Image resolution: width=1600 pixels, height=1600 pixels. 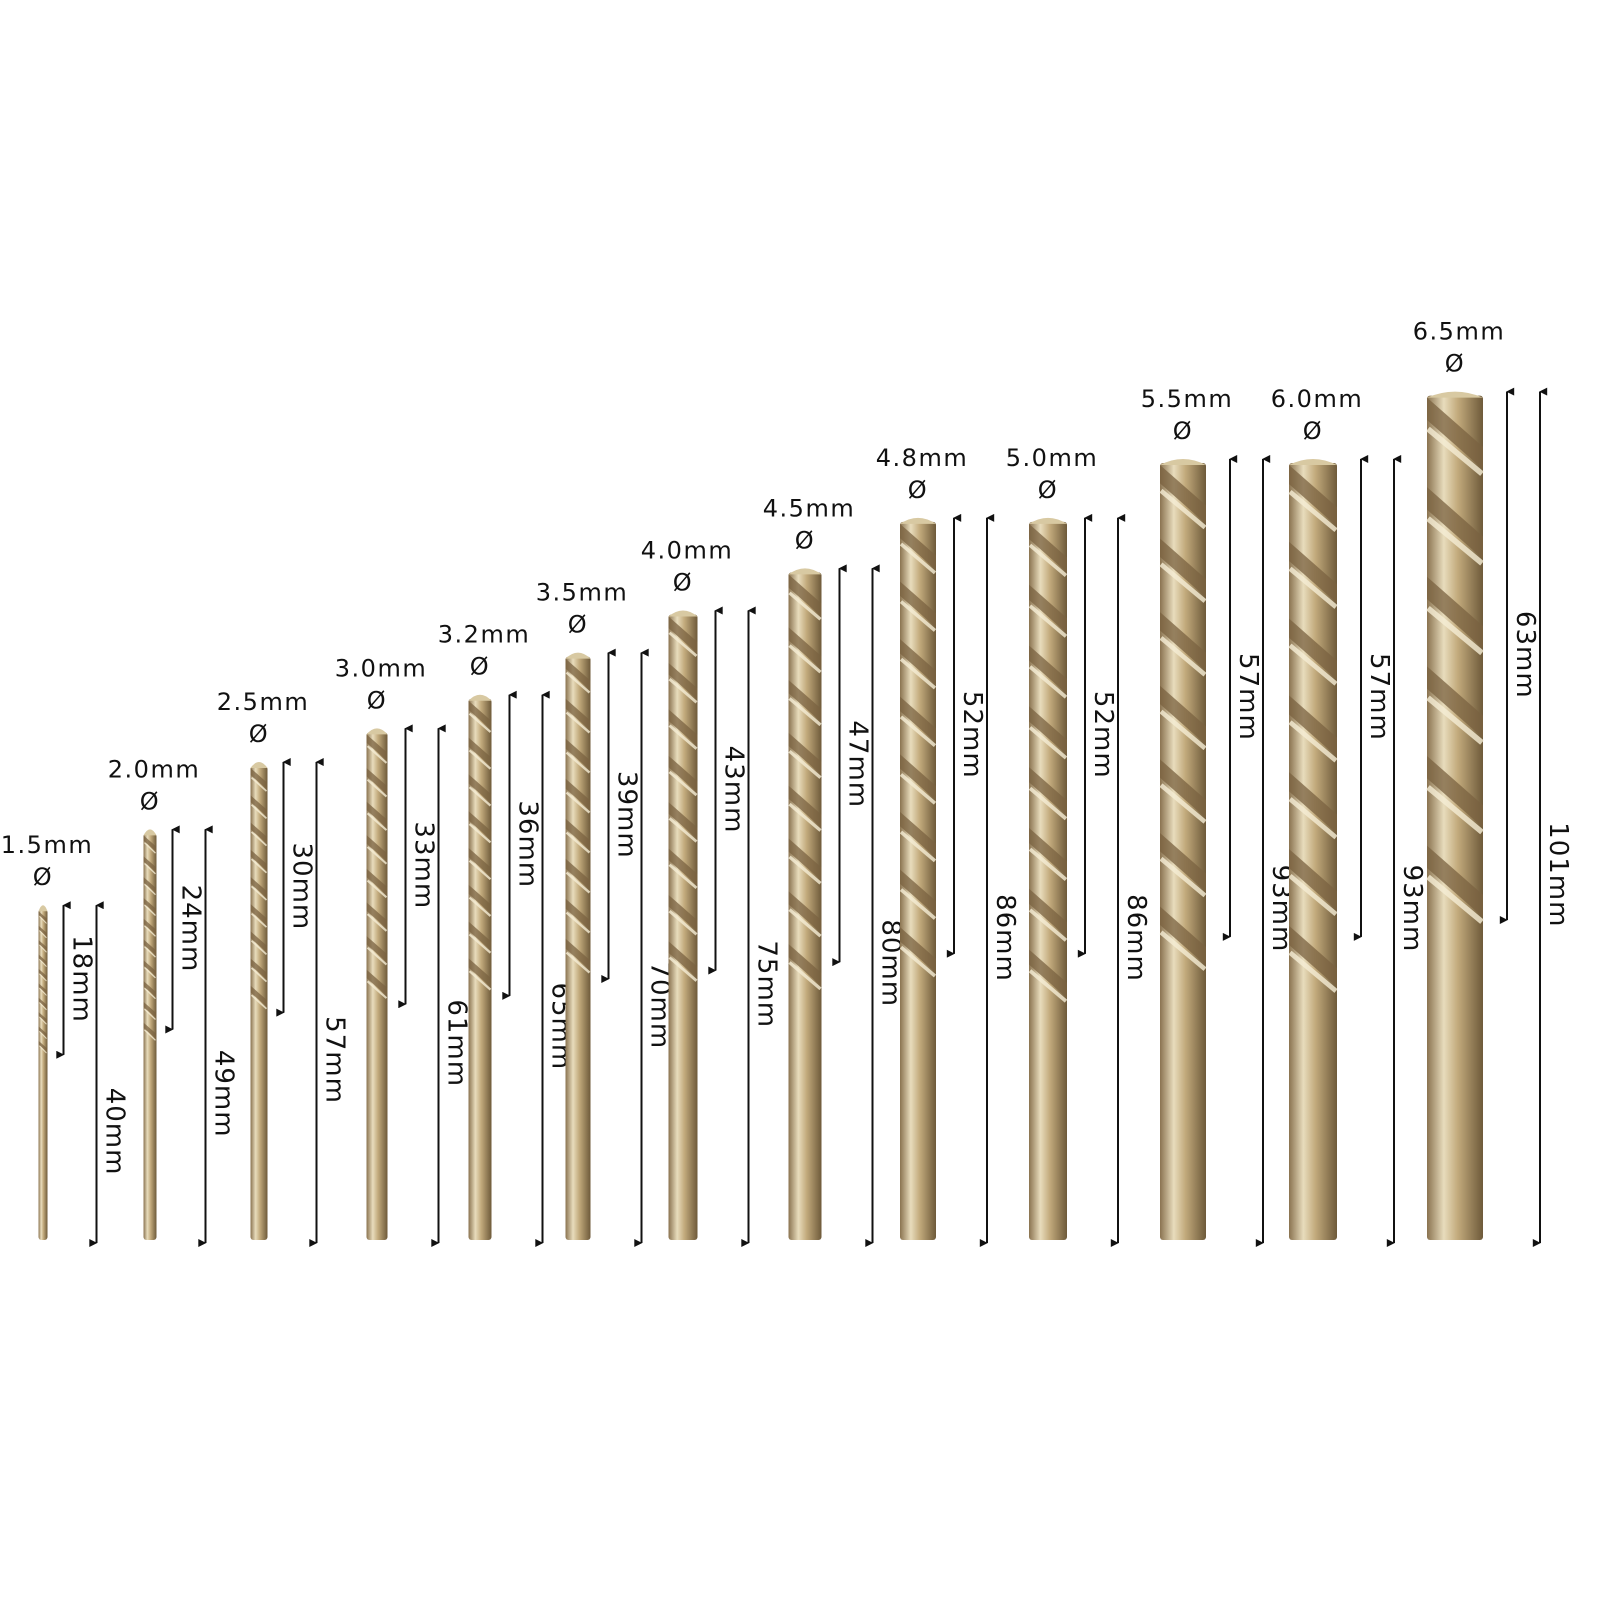 I want to click on drill-bit-group: 52mm 86mm 5.0mm Ø, so click(x=1078, y=845).